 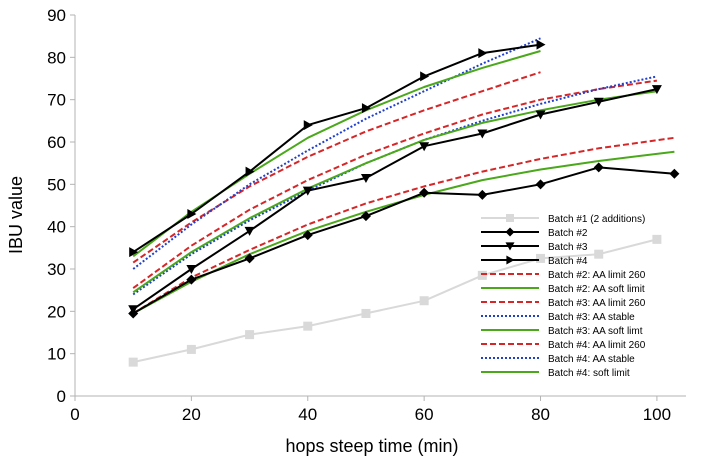 What do you see at coordinates (568, 233) in the screenshot?
I see `legend-label: Batch #2` at bounding box center [568, 233].